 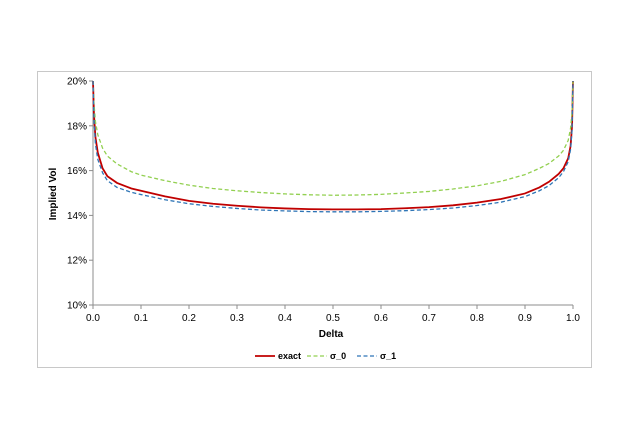 I want to click on x-tick-label: 0.3, so click(x=237, y=318).